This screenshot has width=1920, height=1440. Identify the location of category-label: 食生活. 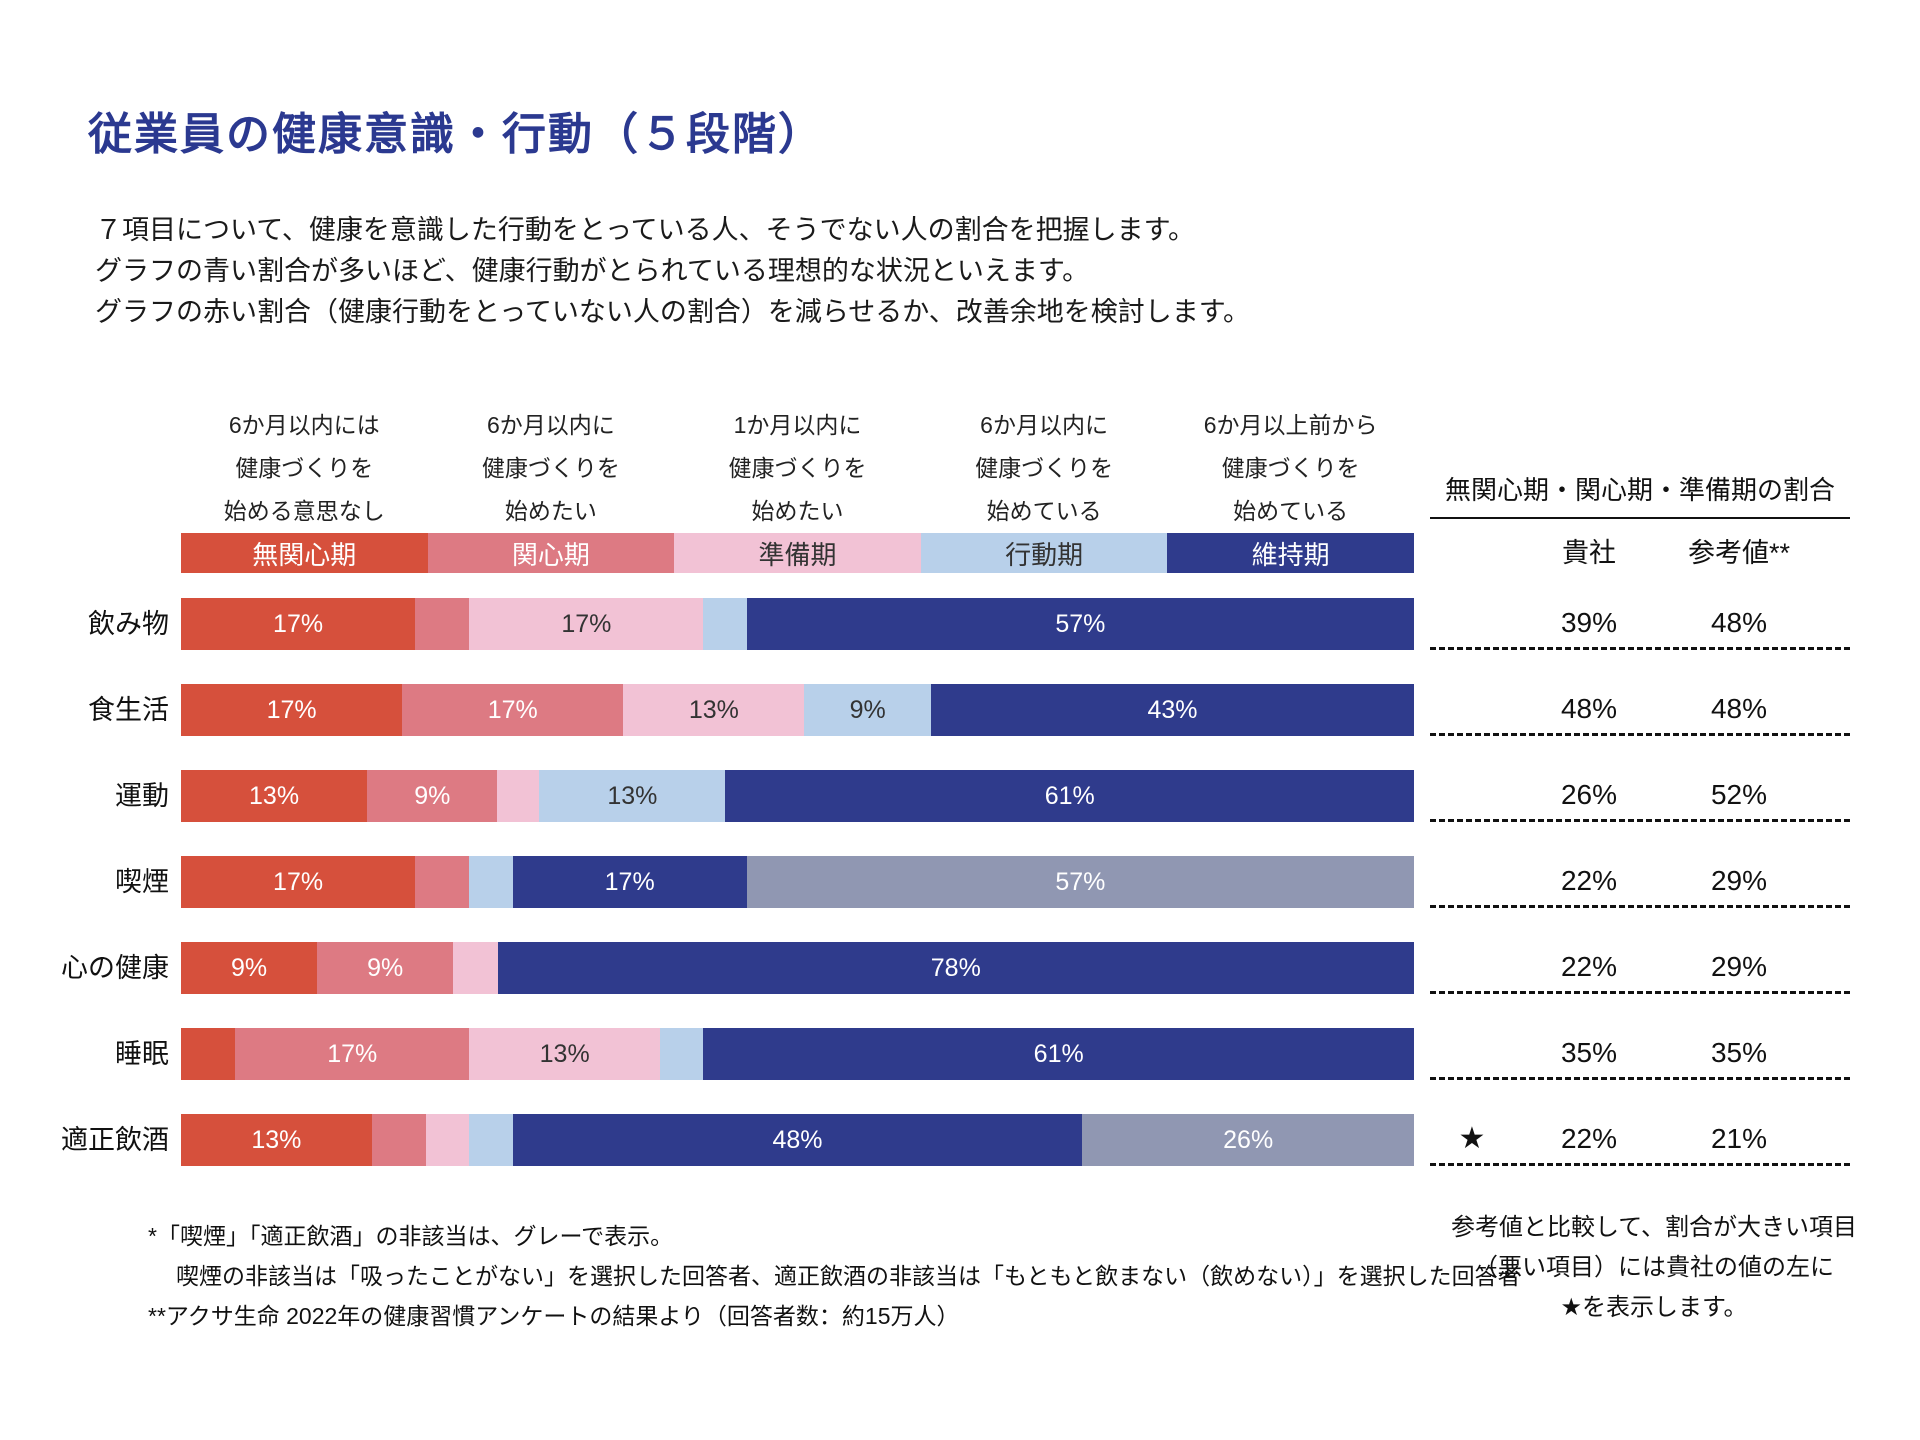
(128, 710).